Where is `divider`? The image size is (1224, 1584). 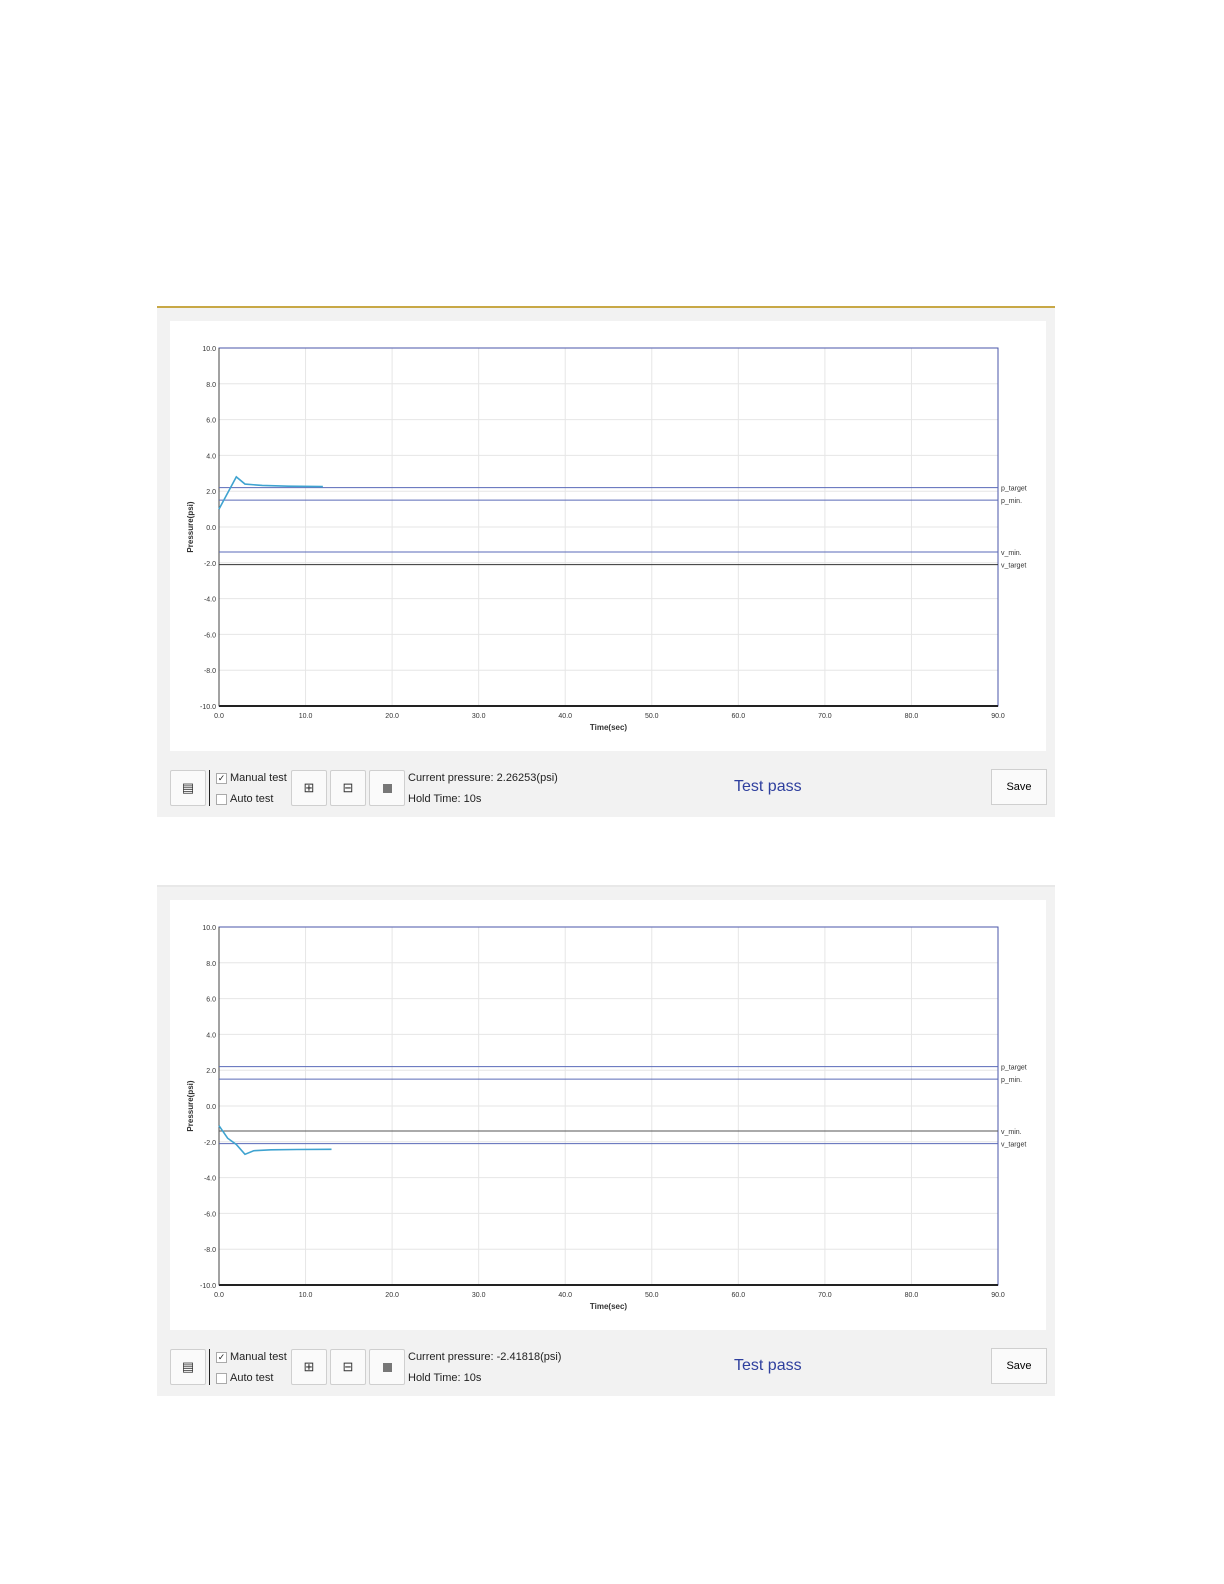 divider is located at coordinates (209, 1367).